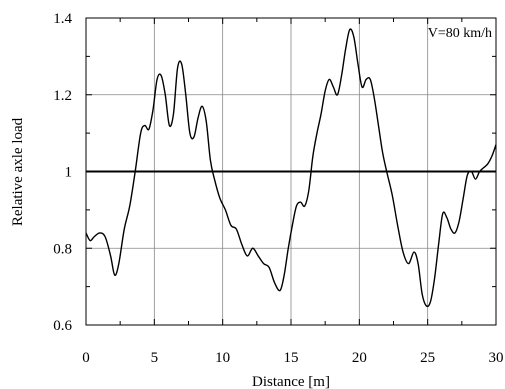  I want to click on y-tick-label: 1.4, so click(62, 19).